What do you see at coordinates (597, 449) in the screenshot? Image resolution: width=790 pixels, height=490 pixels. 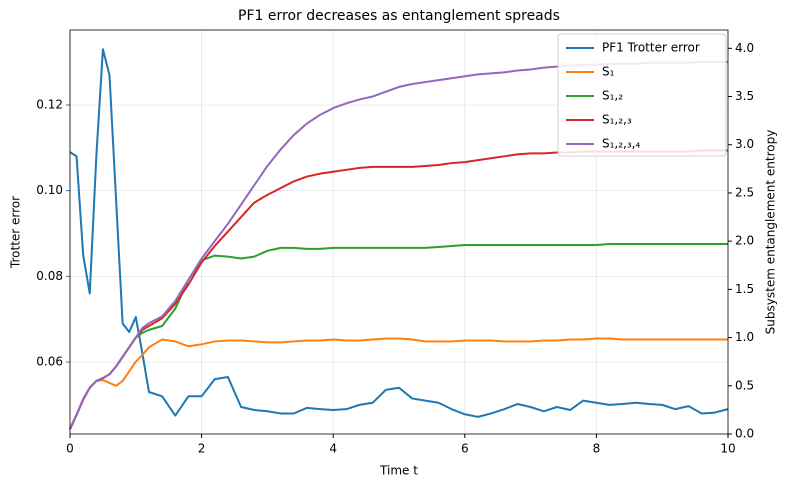 I see `x-tick-label: 8` at bounding box center [597, 449].